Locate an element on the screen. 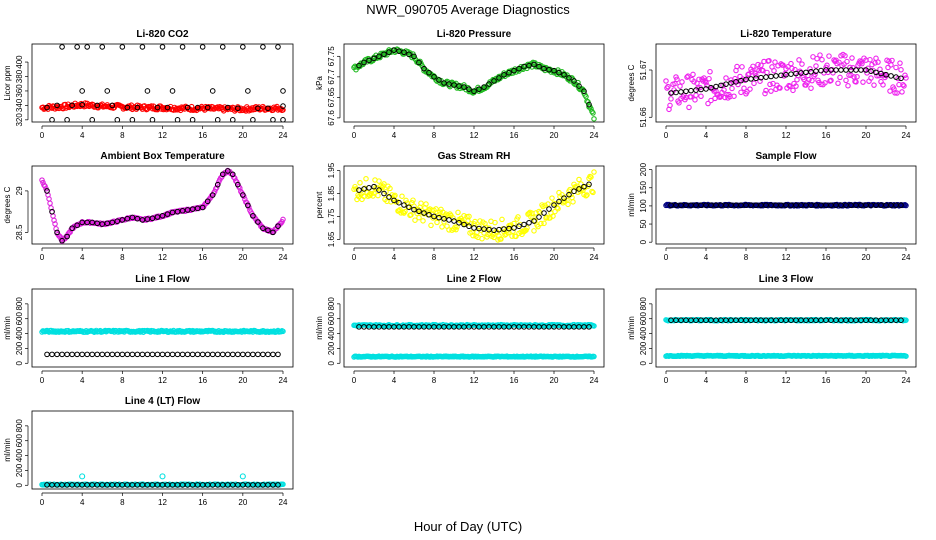  x-tick-label: 16 is located at coordinates (202, 257).